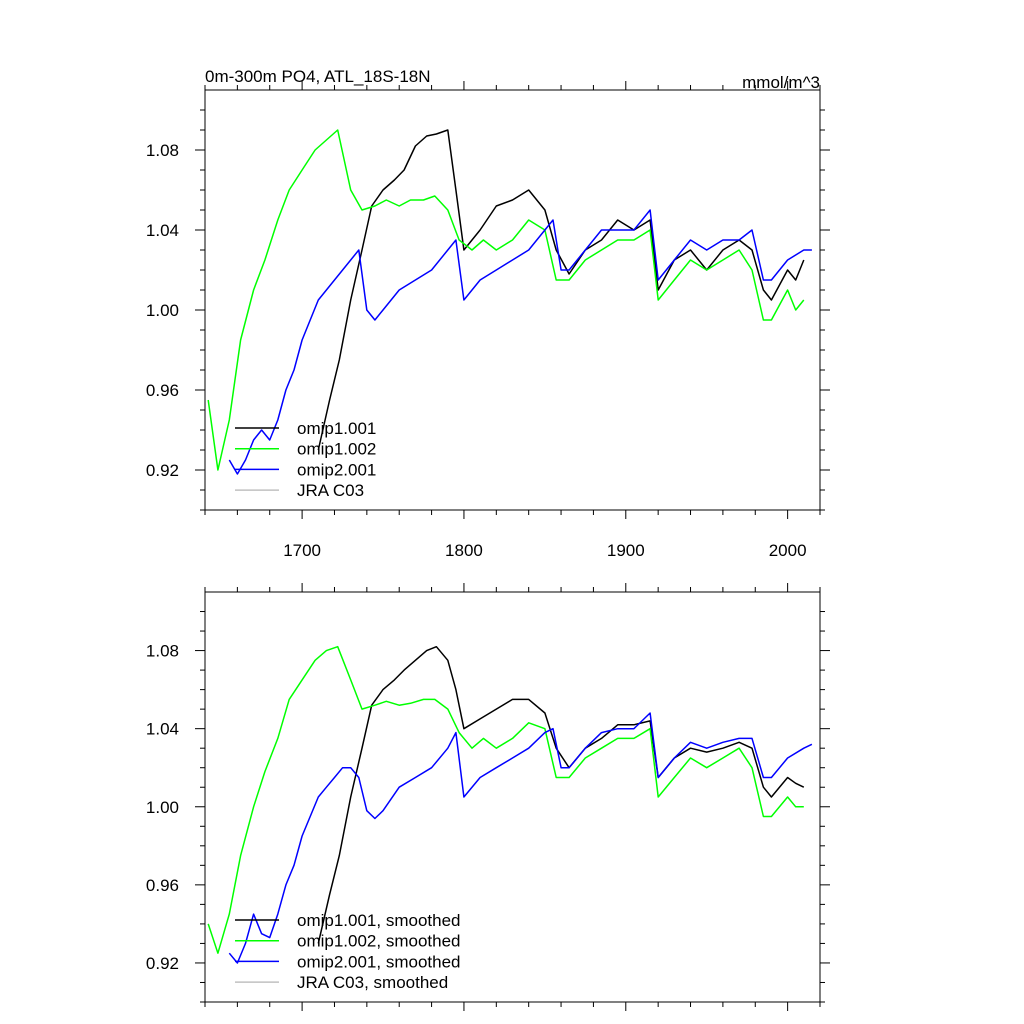 This screenshot has width=1024, height=1024. I want to click on x-tick-label: 1800, so click(464, 550).